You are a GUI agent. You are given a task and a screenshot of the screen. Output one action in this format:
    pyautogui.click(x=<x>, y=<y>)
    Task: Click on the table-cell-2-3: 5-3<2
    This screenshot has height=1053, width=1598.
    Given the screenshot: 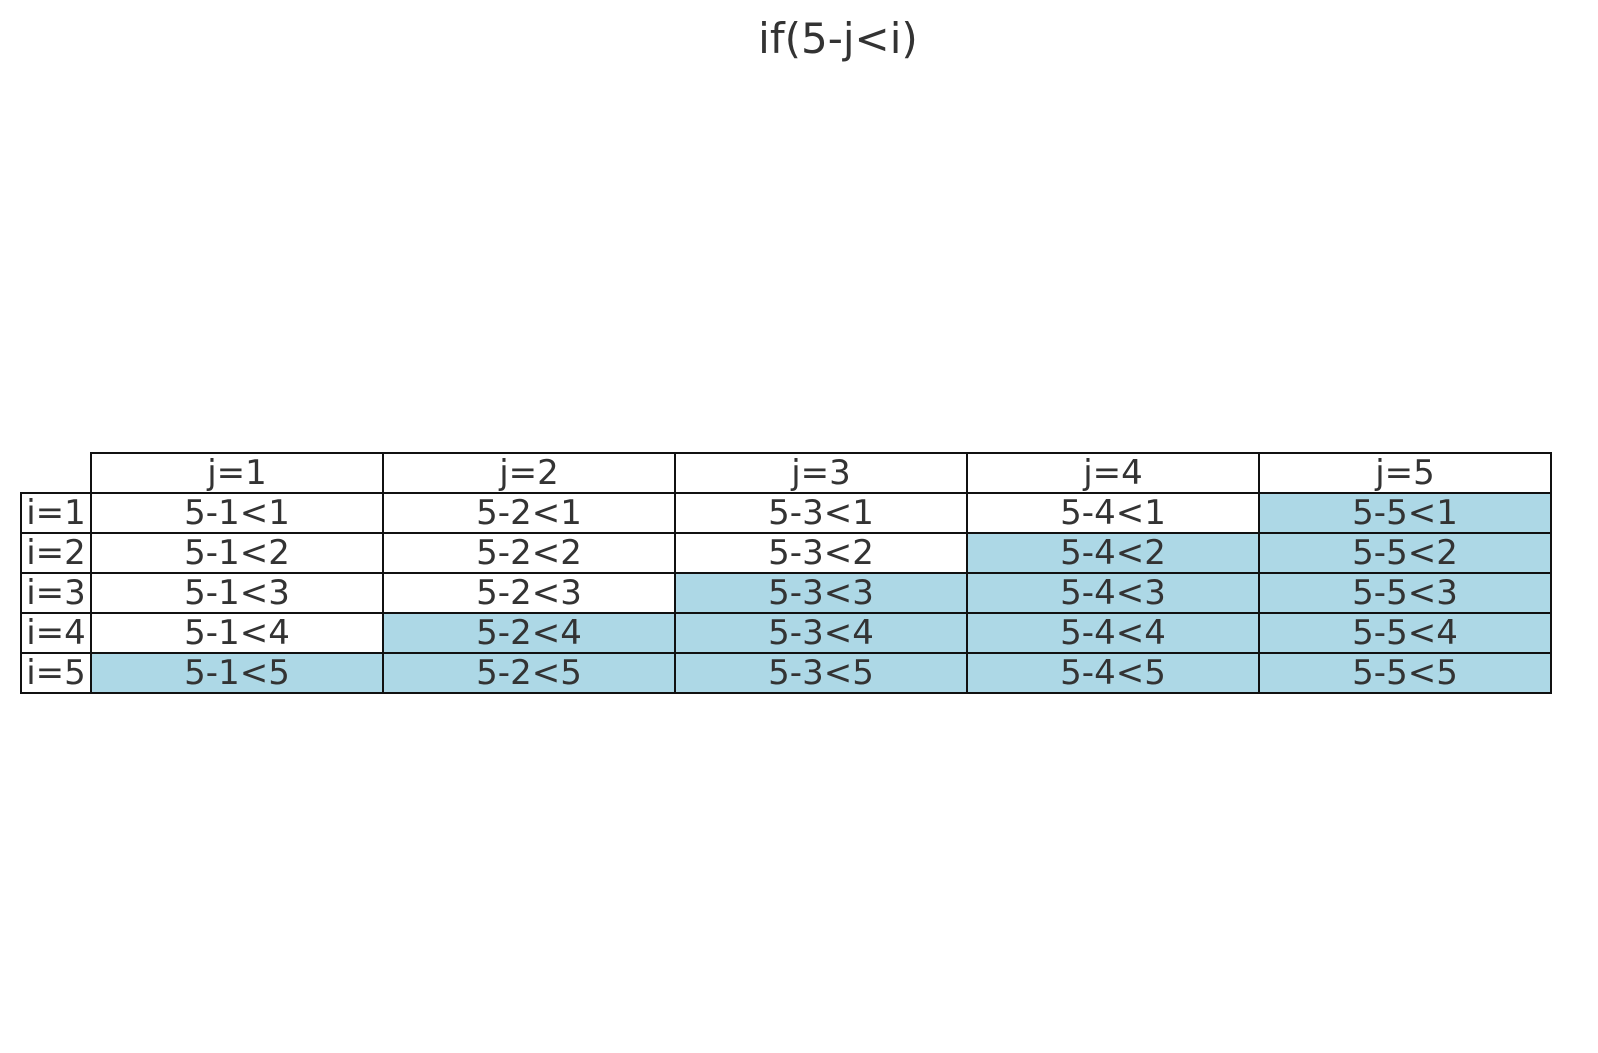 What is the action you would take?
    pyautogui.click(x=821, y=553)
    